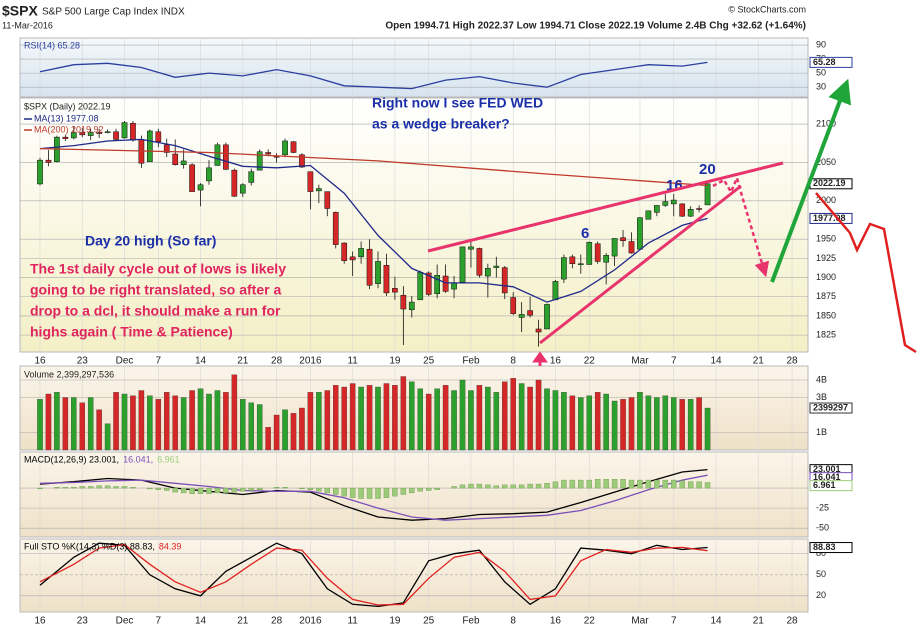 The width and height of the screenshot is (917, 644). What do you see at coordinates (40, 621) in the screenshot?
I see `x-tick-label: 16` at bounding box center [40, 621].